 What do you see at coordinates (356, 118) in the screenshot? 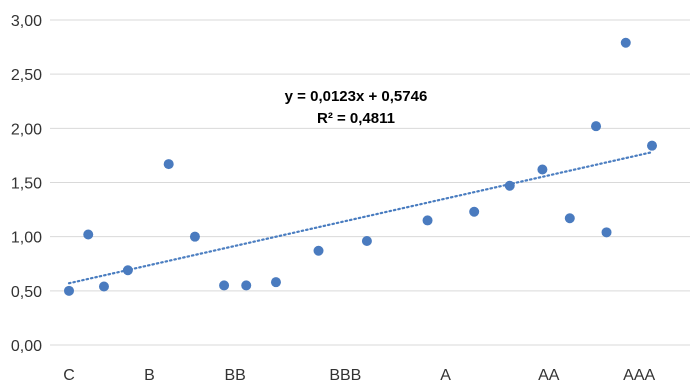
I see `trendline-r-squared: R² = 0,4811` at bounding box center [356, 118].